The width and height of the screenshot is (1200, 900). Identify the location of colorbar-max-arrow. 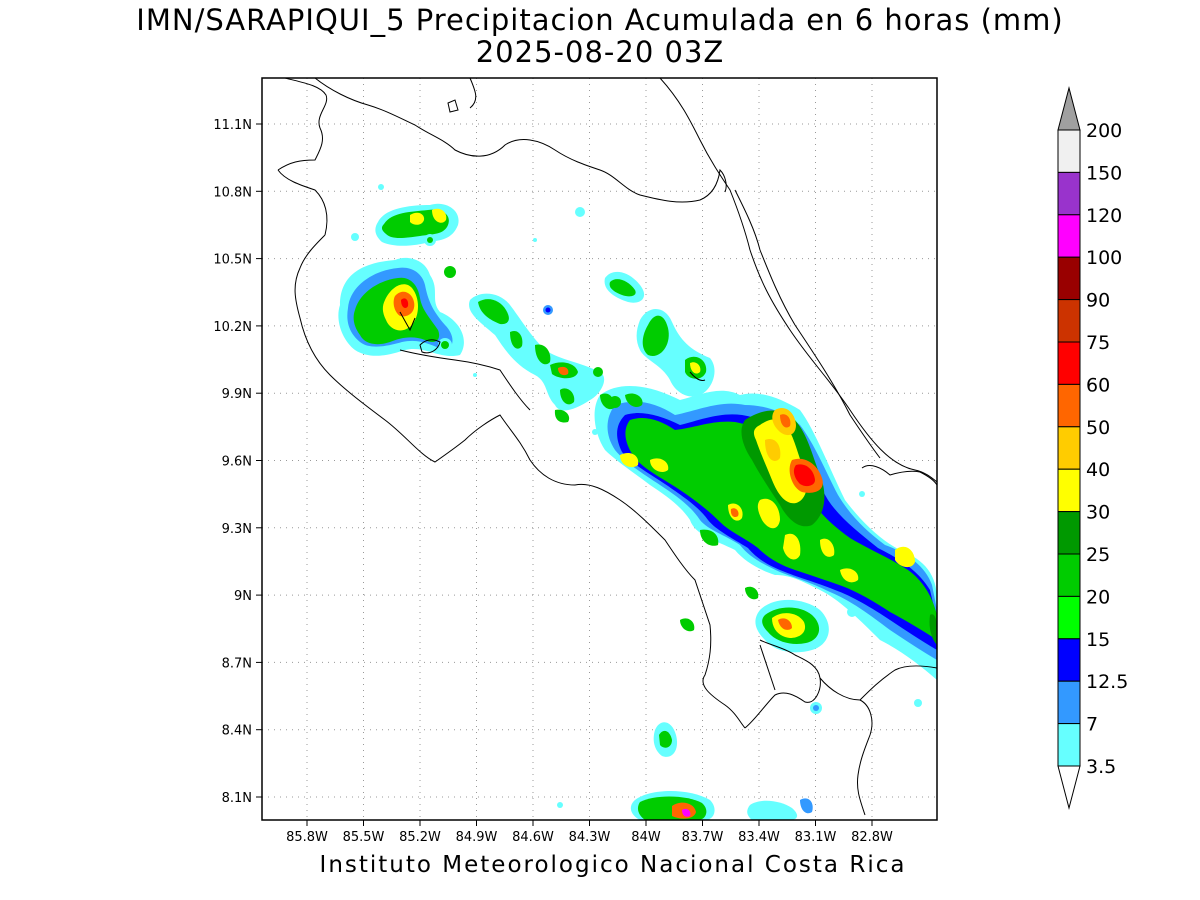
(1069, 108).